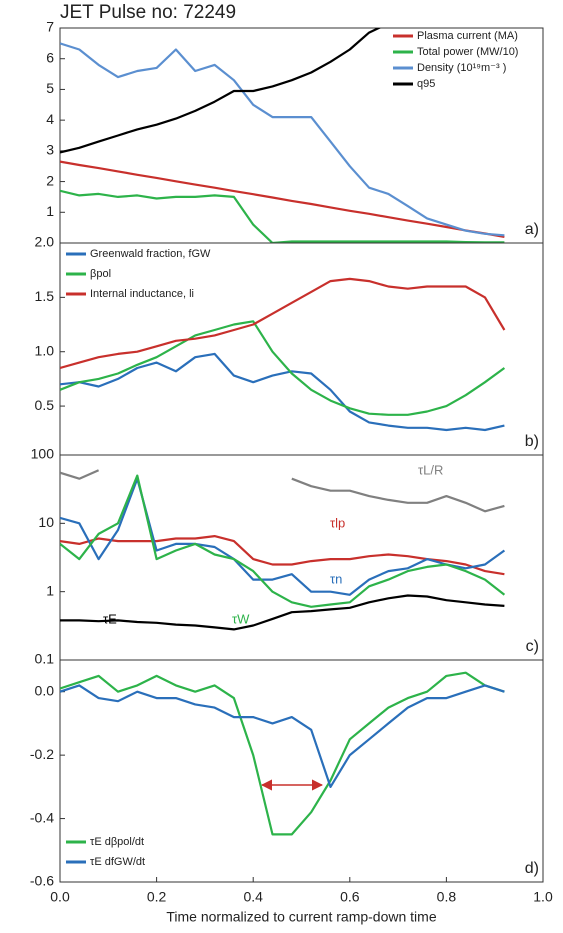 The image size is (563, 933). I want to click on x-tick-label: 0.2, so click(157, 897).